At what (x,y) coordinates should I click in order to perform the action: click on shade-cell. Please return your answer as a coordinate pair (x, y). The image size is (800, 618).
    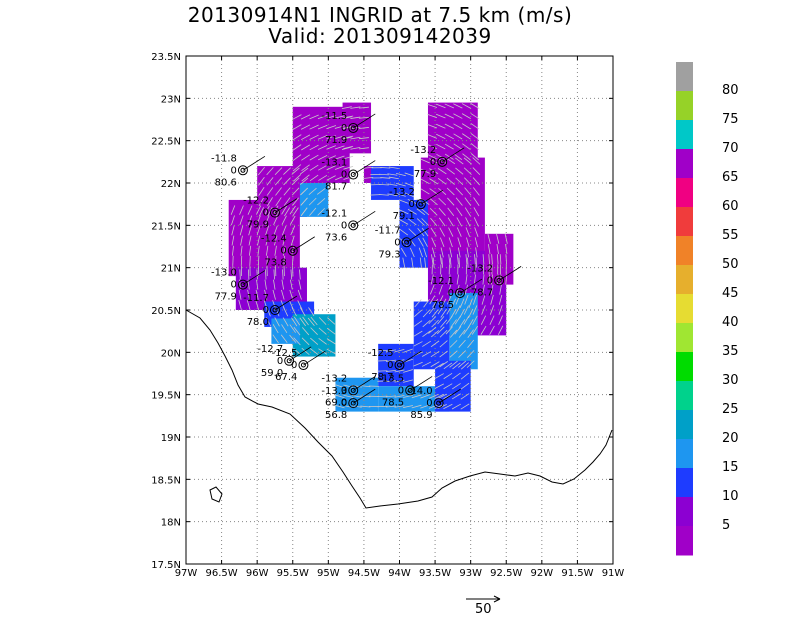
    Looking at the image, I should click on (452, 132).